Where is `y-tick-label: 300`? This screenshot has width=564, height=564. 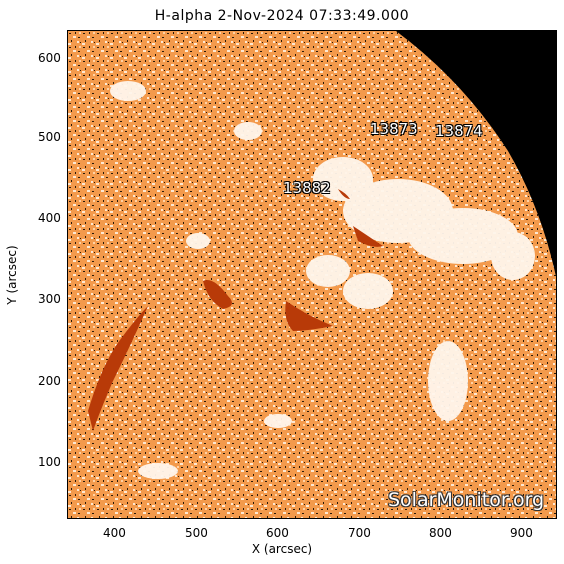 y-tick-label: 300 is located at coordinates (49, 299).